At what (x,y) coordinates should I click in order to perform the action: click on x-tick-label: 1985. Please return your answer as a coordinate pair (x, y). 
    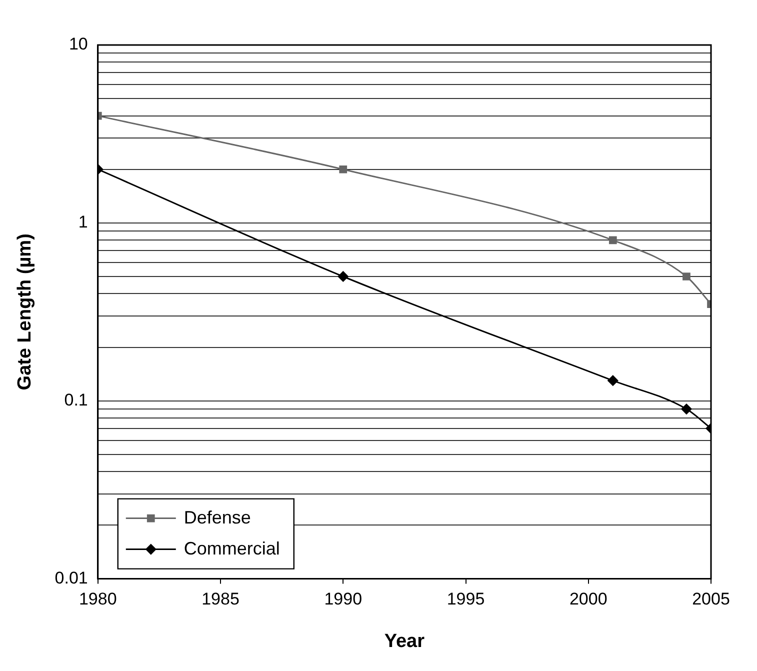
    Looking at the image, I should click on (221, 599).